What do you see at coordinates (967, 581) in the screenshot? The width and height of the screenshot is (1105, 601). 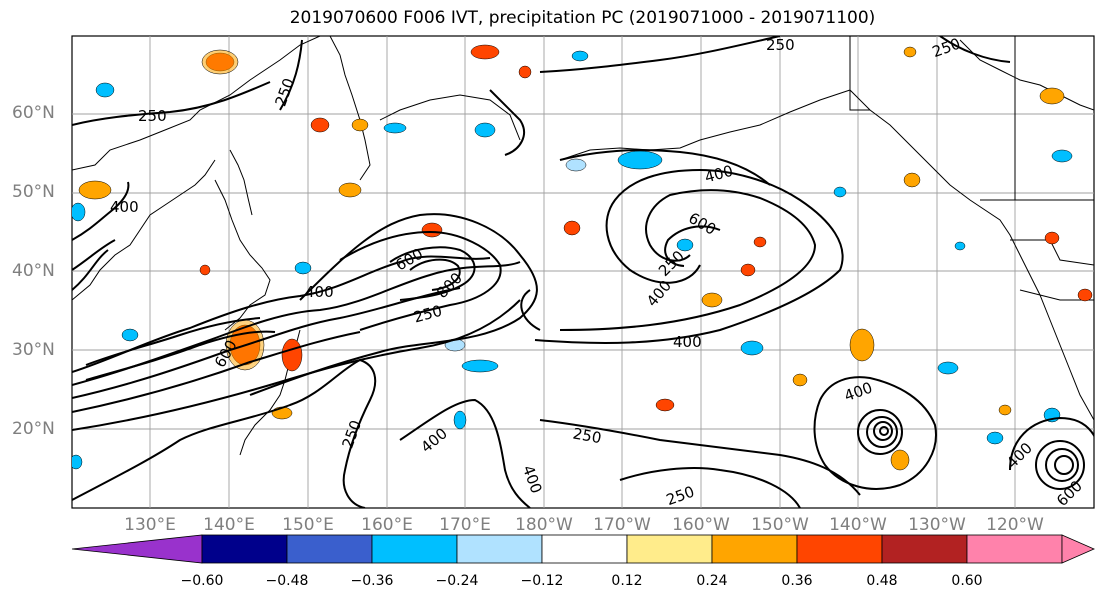 I see `colorbar-tick-label: 0.60` at bounding box center [967, 581].